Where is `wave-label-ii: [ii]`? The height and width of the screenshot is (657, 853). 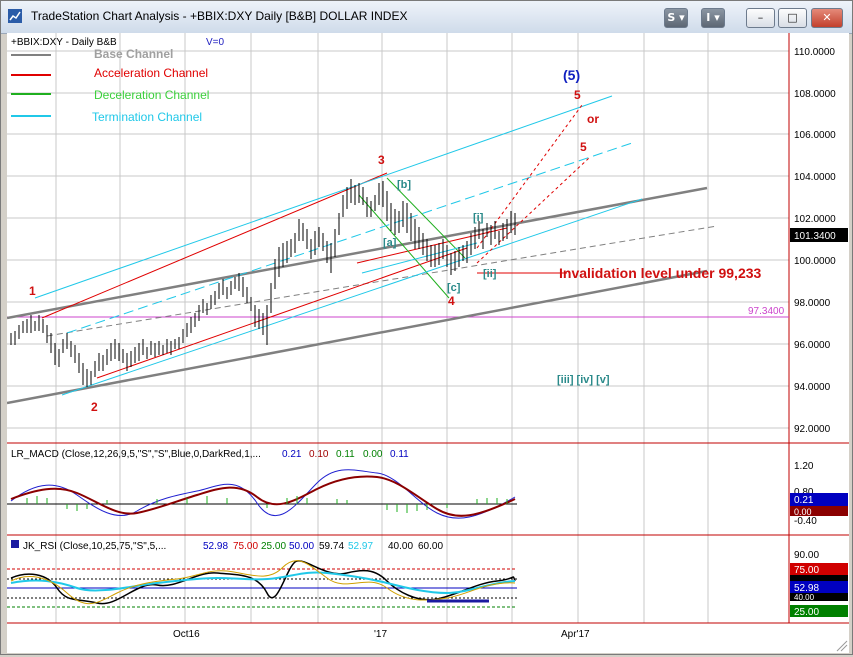 wave-label-ii: [ii] is located at coordinates (490, 274).